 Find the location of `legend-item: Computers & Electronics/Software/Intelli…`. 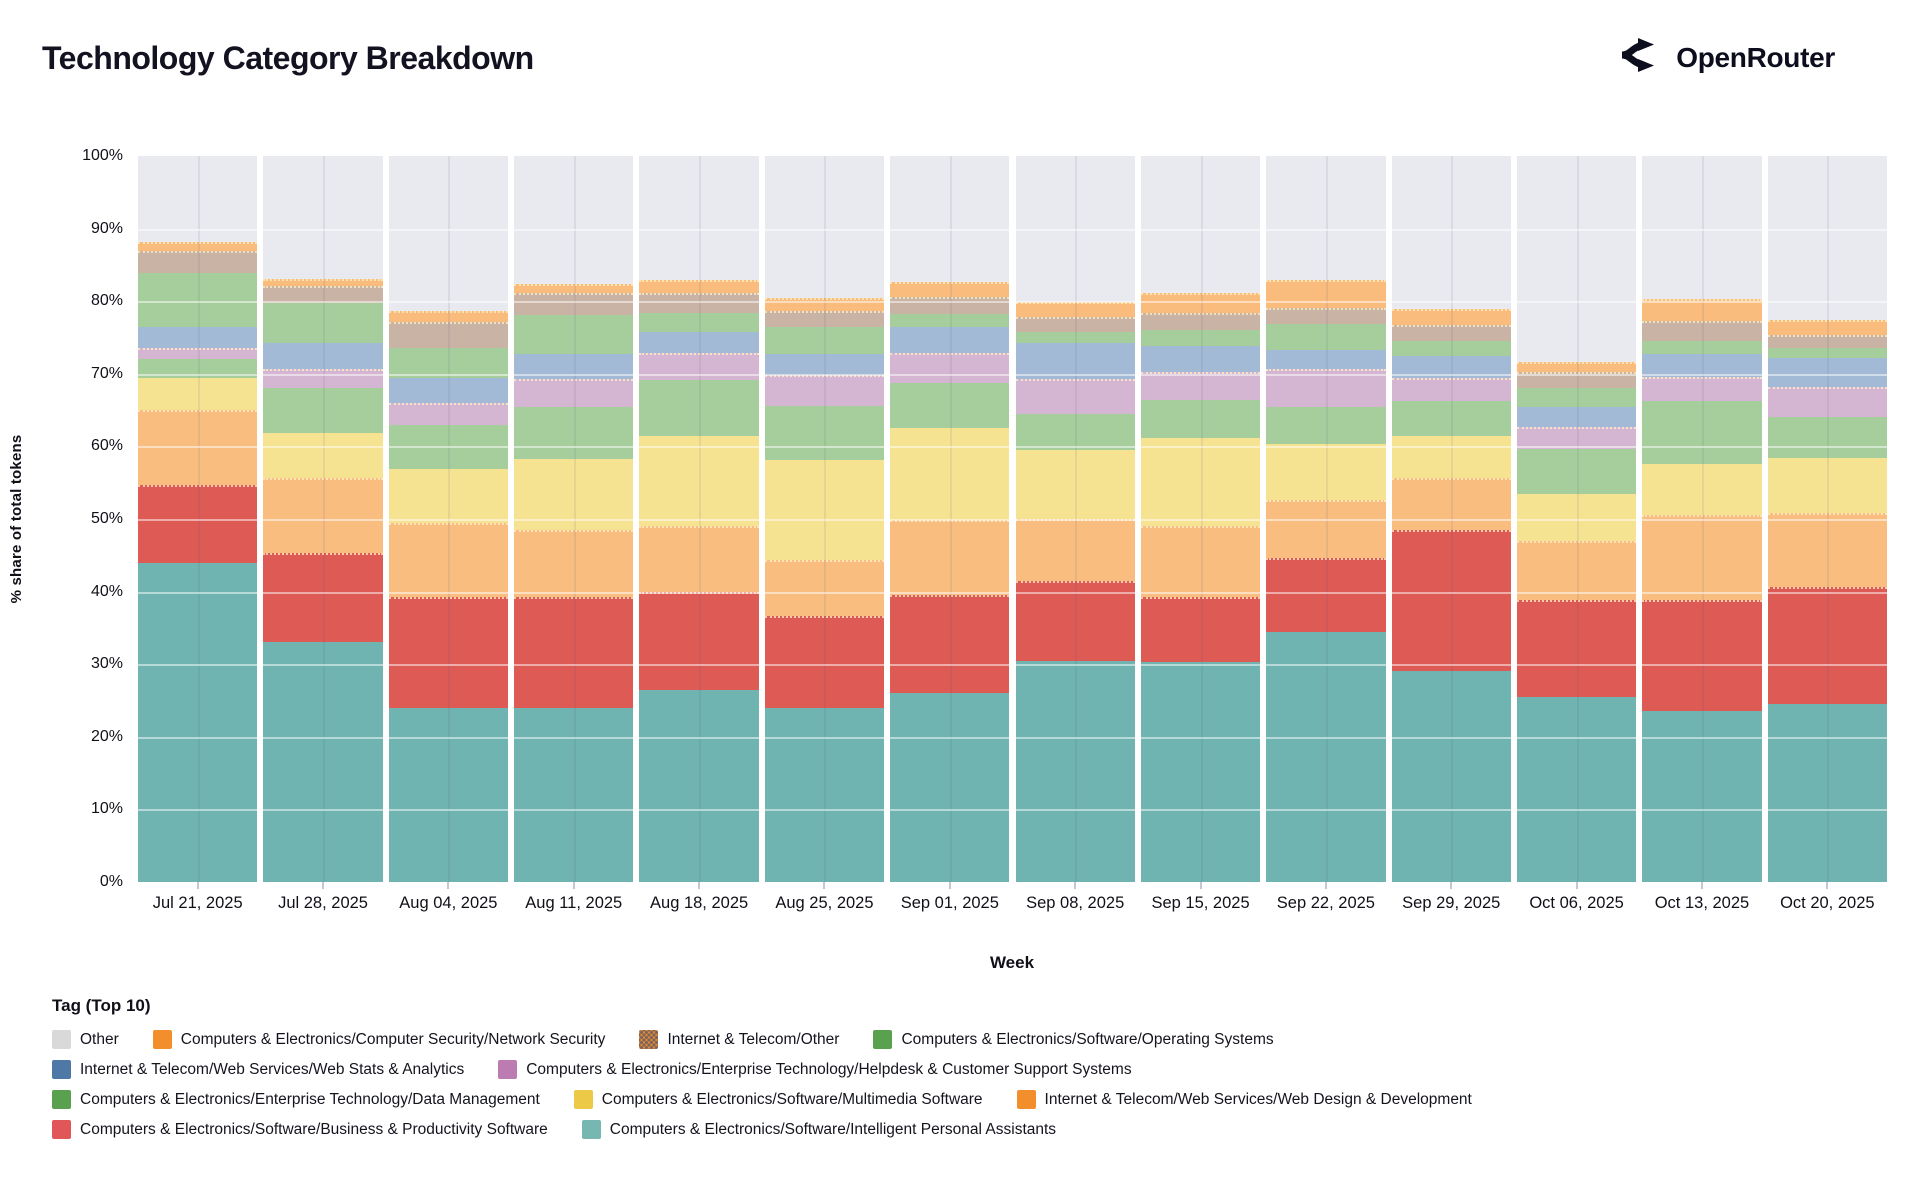

legend-item: Computers & Electronics/Software/Intelli… is located at coordinates (818, 1129).